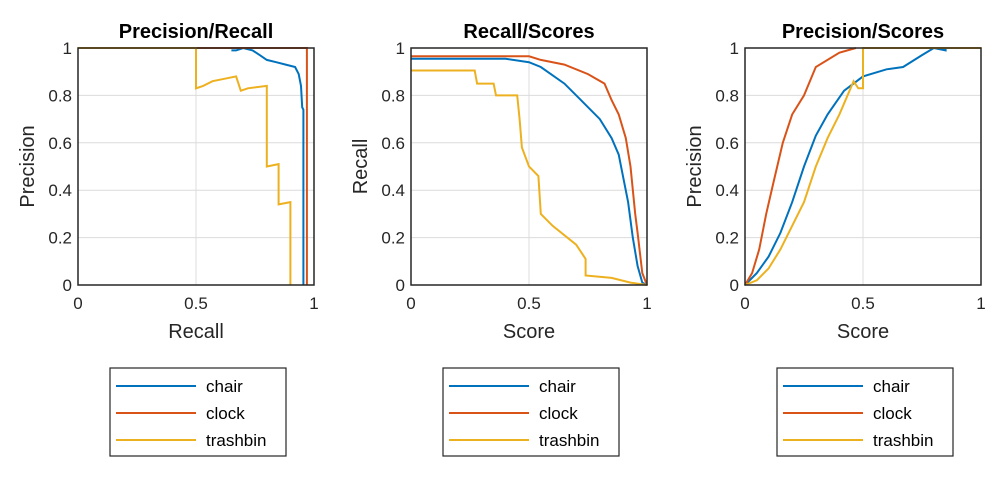  I want to click on series-line-chair, so click(529, 171).